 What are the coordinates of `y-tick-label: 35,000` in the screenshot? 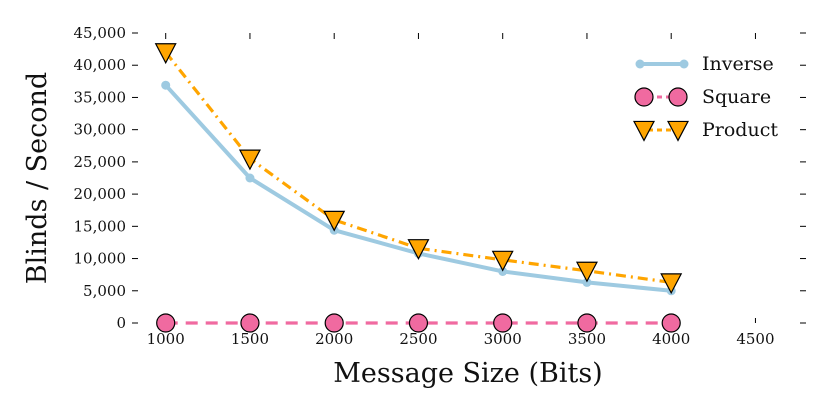 It's located at (100, 97).